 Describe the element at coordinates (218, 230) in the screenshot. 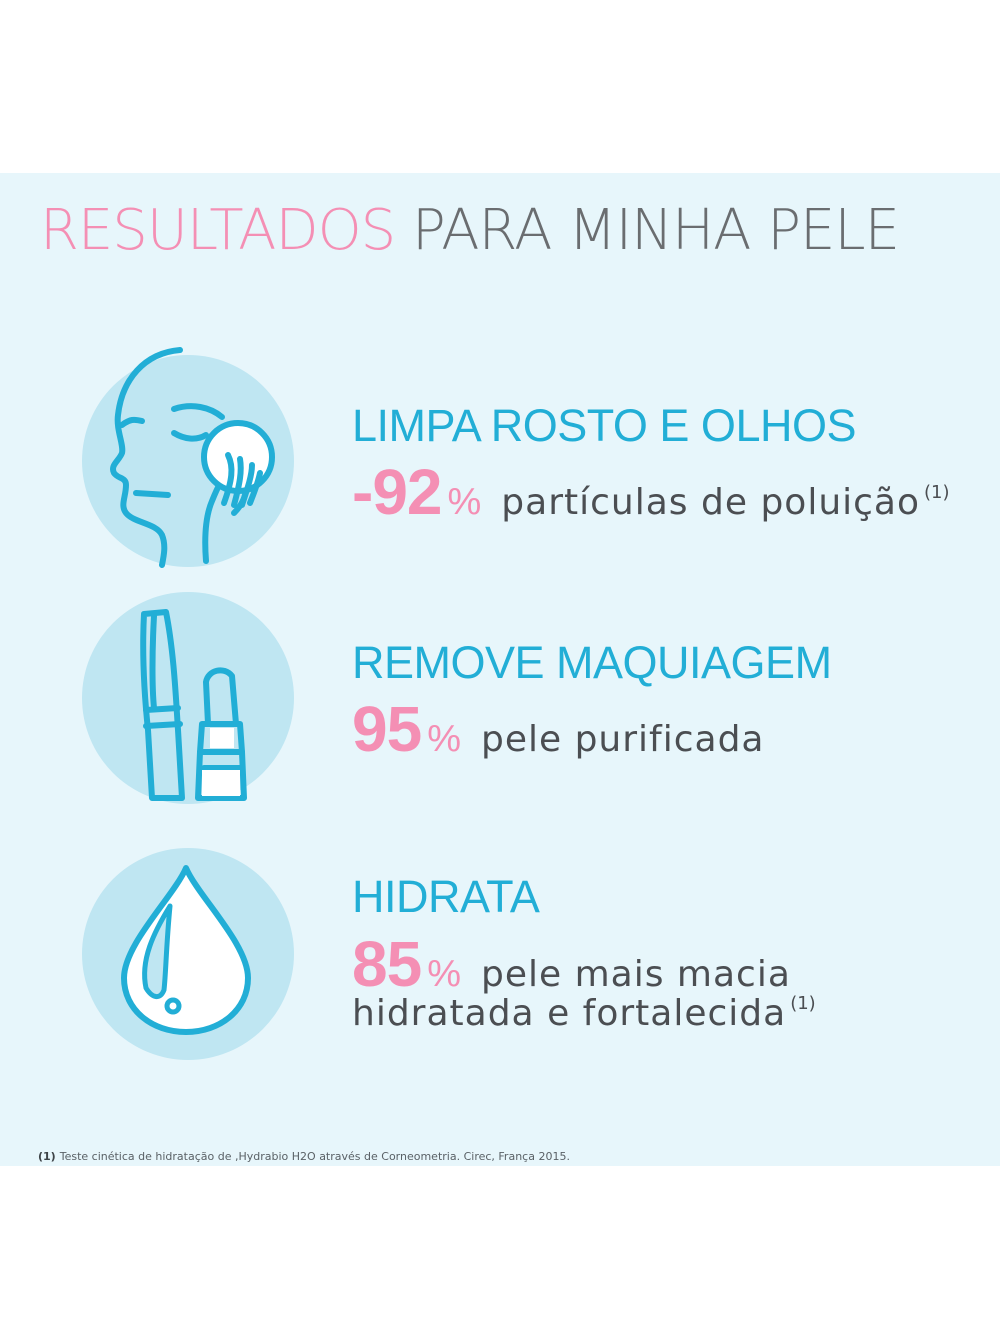

I see `title-highlight: RESULTADOS` at that location.